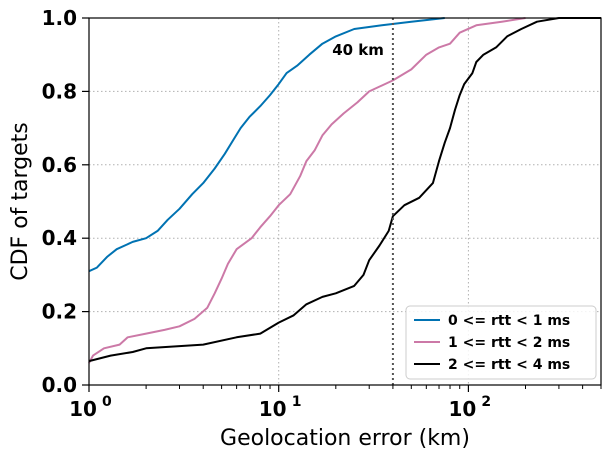 The width and height of the screenshot is (612, 459). I want to click on legend-box, so click(501, 342).